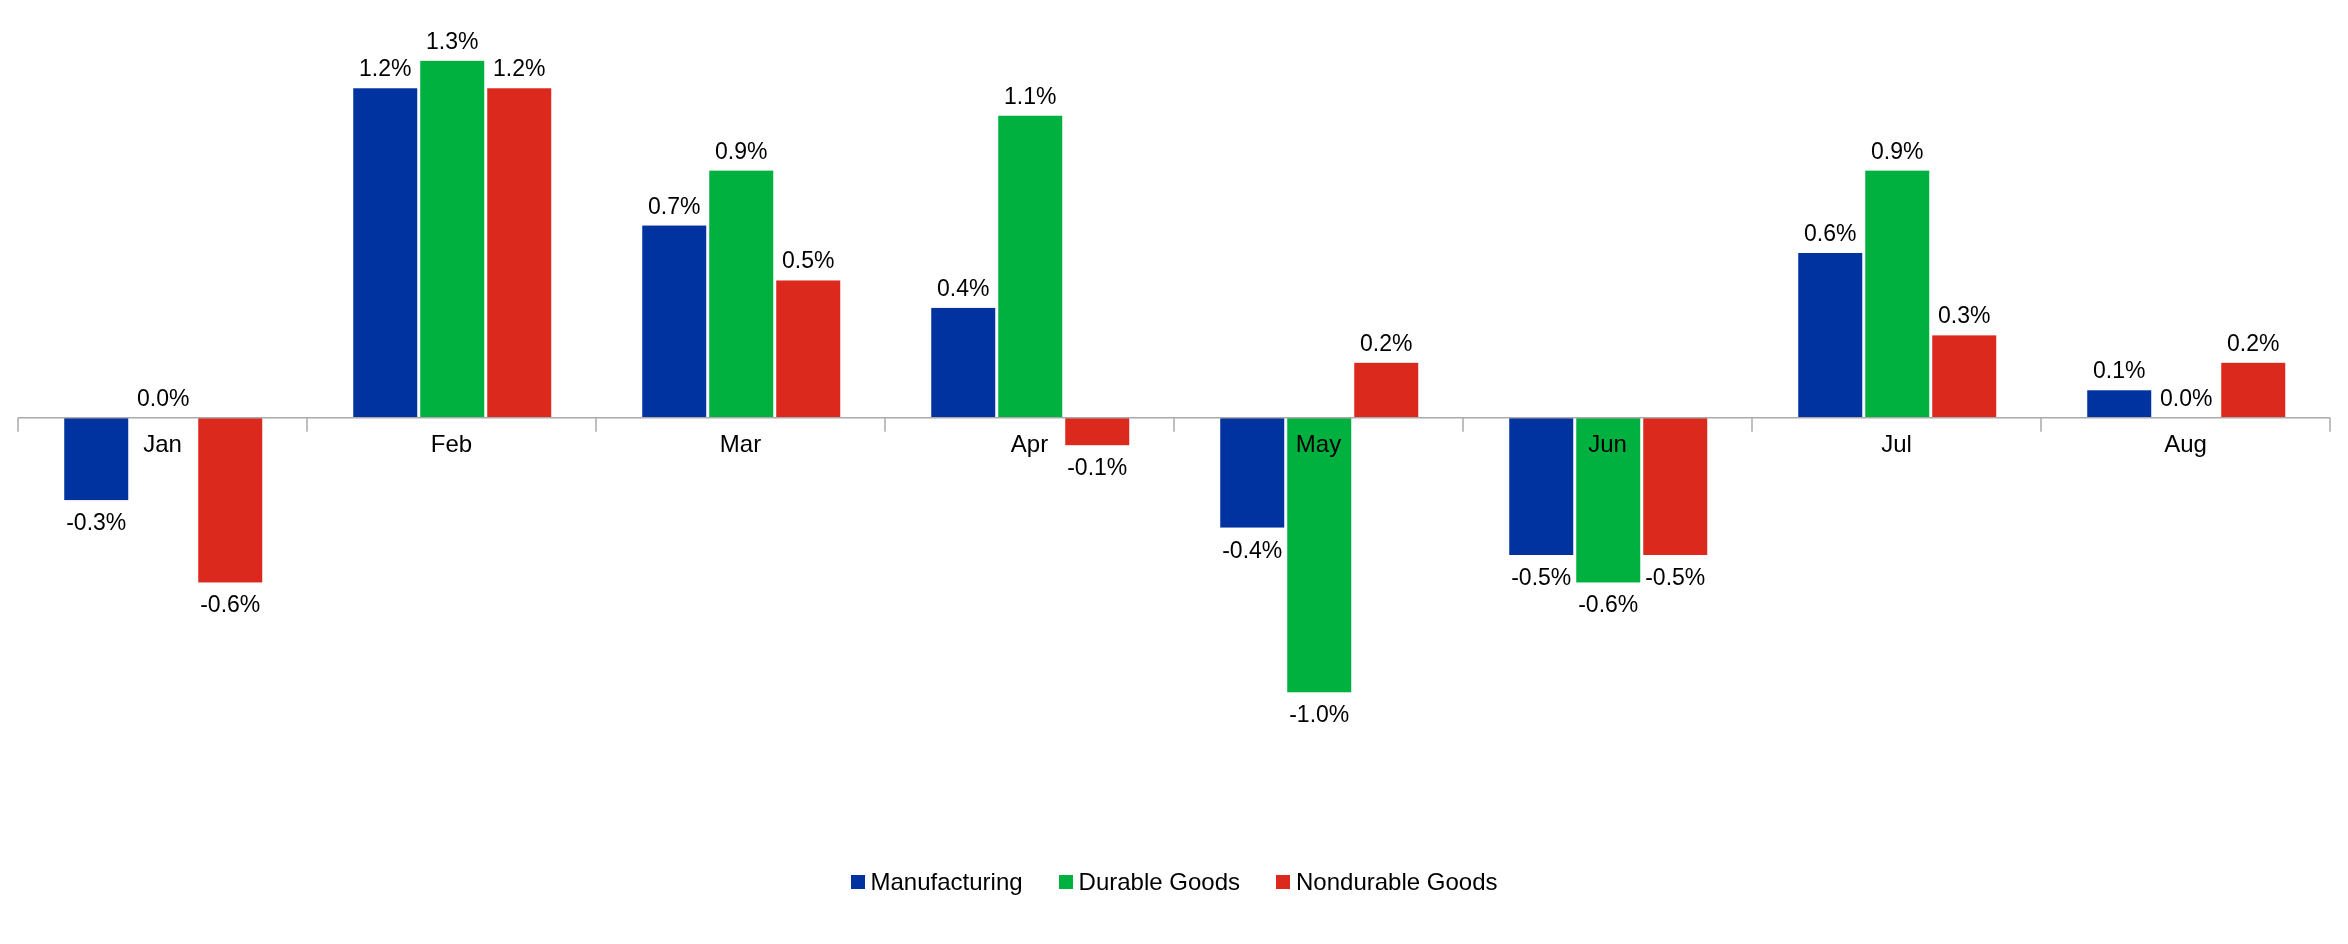  I want to click on data-label: -1.0%, so click(1319, 714).